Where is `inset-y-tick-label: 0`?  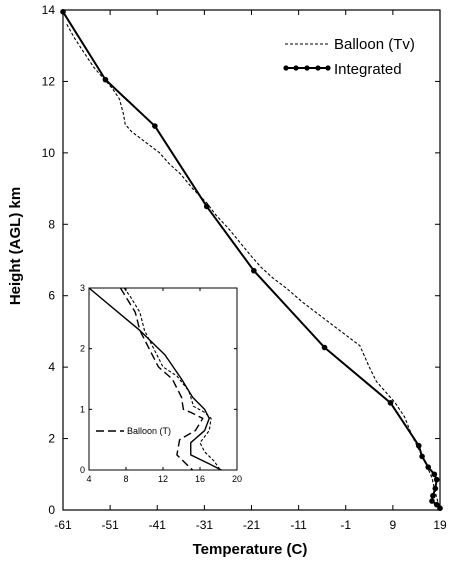
inset-y-tick-label: 0 is located at coordinates (82, 470).